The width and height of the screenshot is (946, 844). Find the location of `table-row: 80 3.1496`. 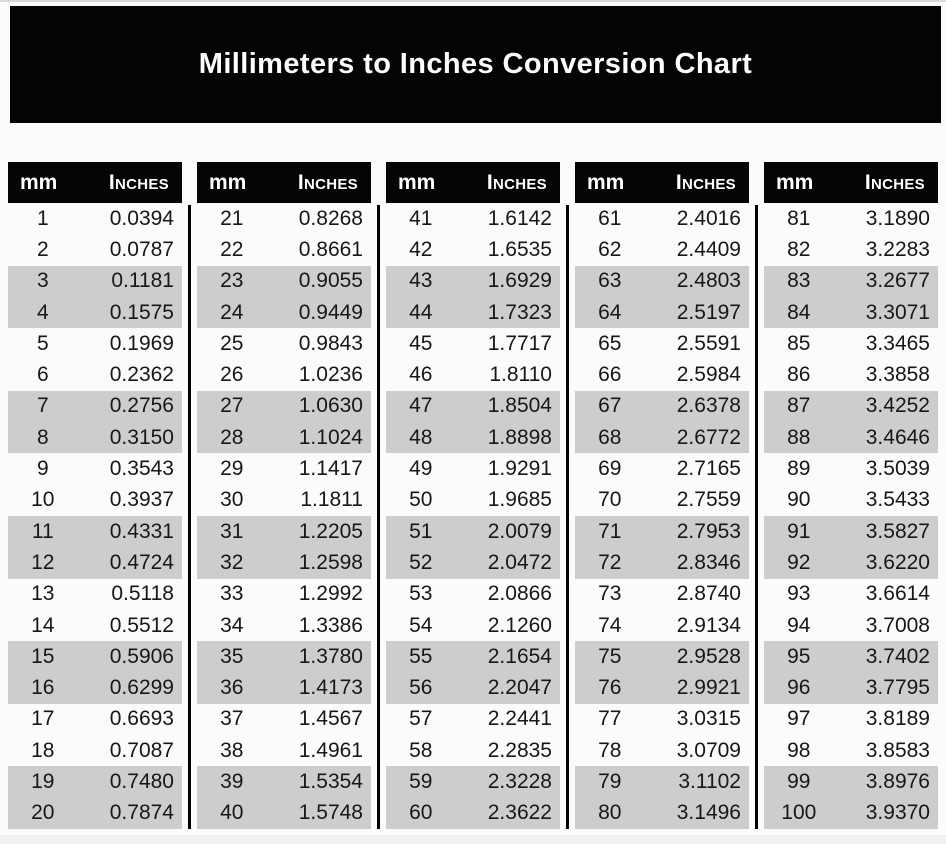

table-row: 80 3.1496 is located at coordinates (662, 813).